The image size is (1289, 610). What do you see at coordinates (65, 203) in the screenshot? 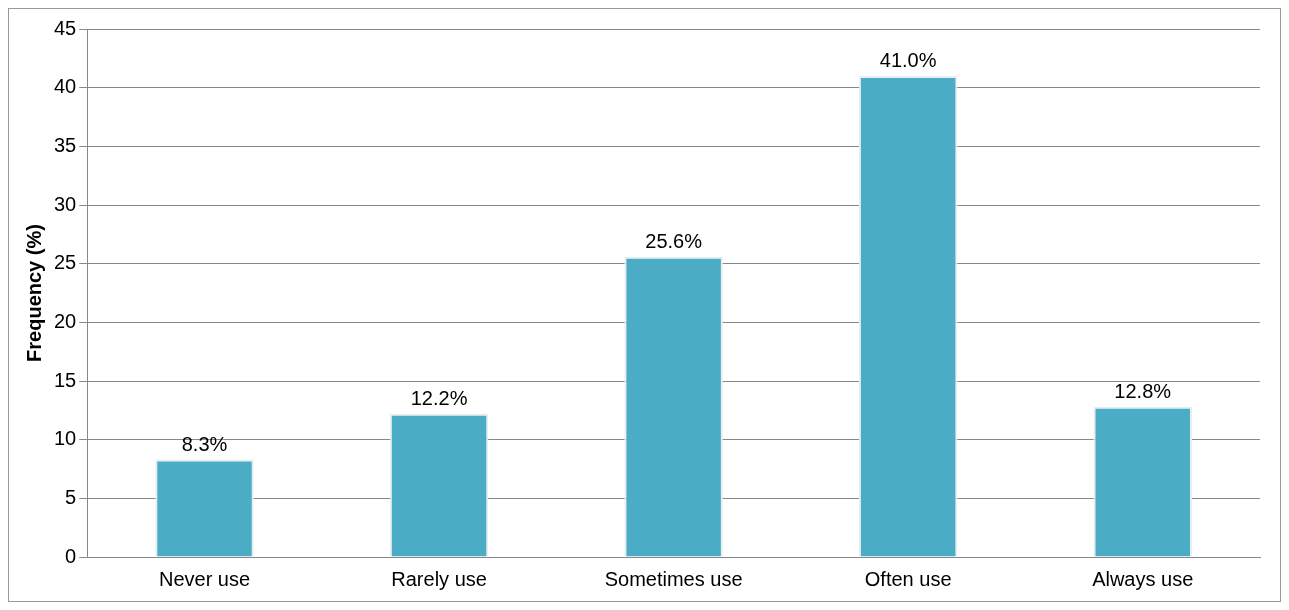
I see `y-tick-label: 30` at bounding box center [65, 203].